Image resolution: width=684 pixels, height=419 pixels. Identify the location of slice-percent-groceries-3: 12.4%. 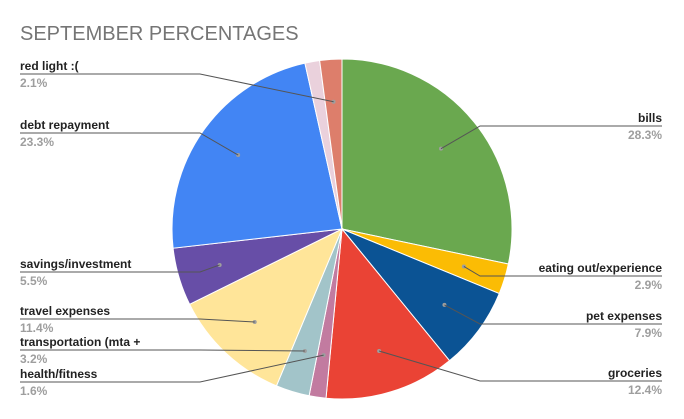
(645, 390).